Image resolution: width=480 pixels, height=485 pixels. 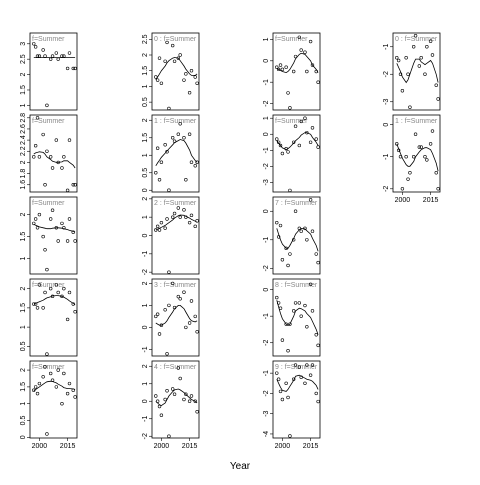 What do you see at coordinates (266, 182) in the screenshot?
I see `y-tick-label: -3` at bounding box center [266, 182].